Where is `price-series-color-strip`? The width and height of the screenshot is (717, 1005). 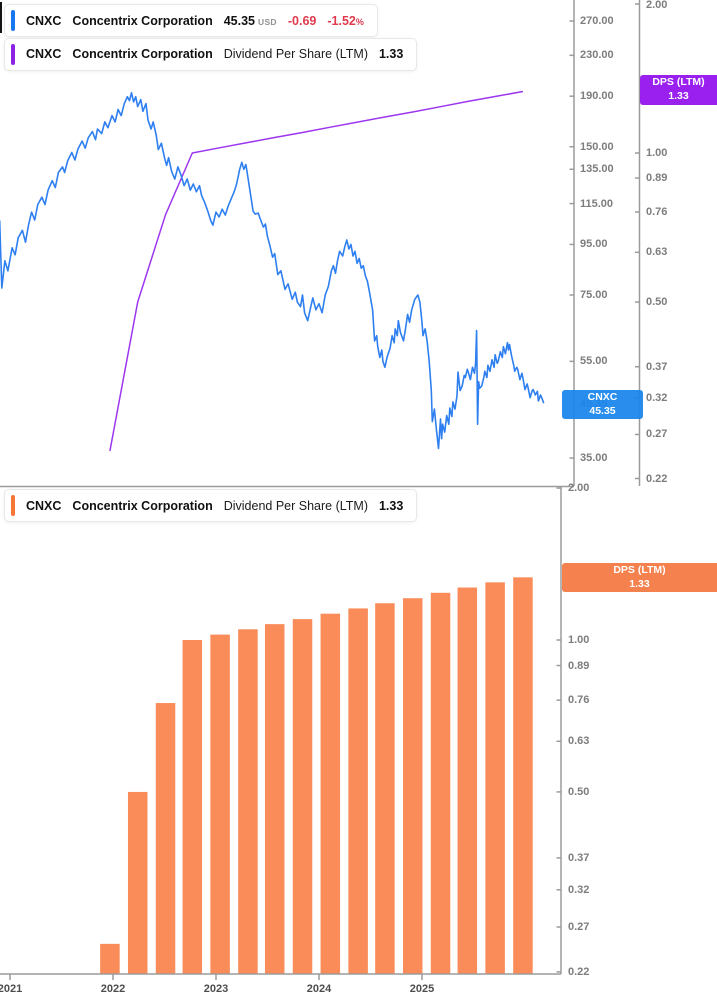 price-series-color-strip is located at coordinates (13, 20).